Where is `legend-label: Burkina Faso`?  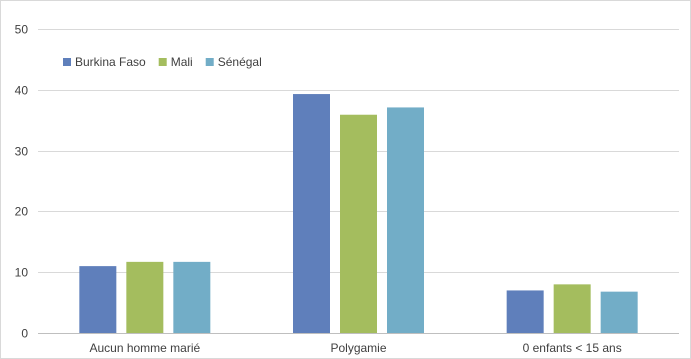
legend-label: Burkina Faso is located at coordinates (110, 62).